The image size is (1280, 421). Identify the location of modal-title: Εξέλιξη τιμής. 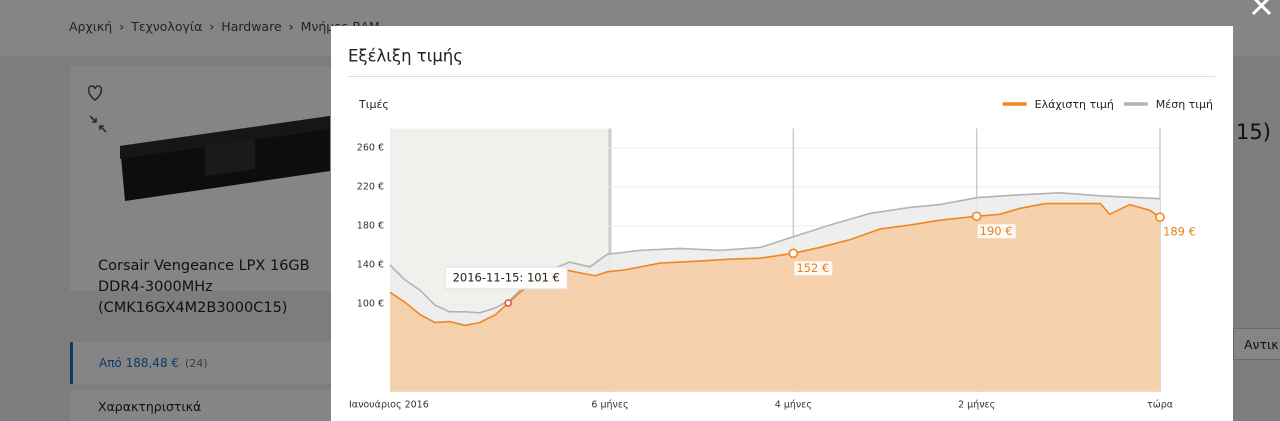
(405, 56).